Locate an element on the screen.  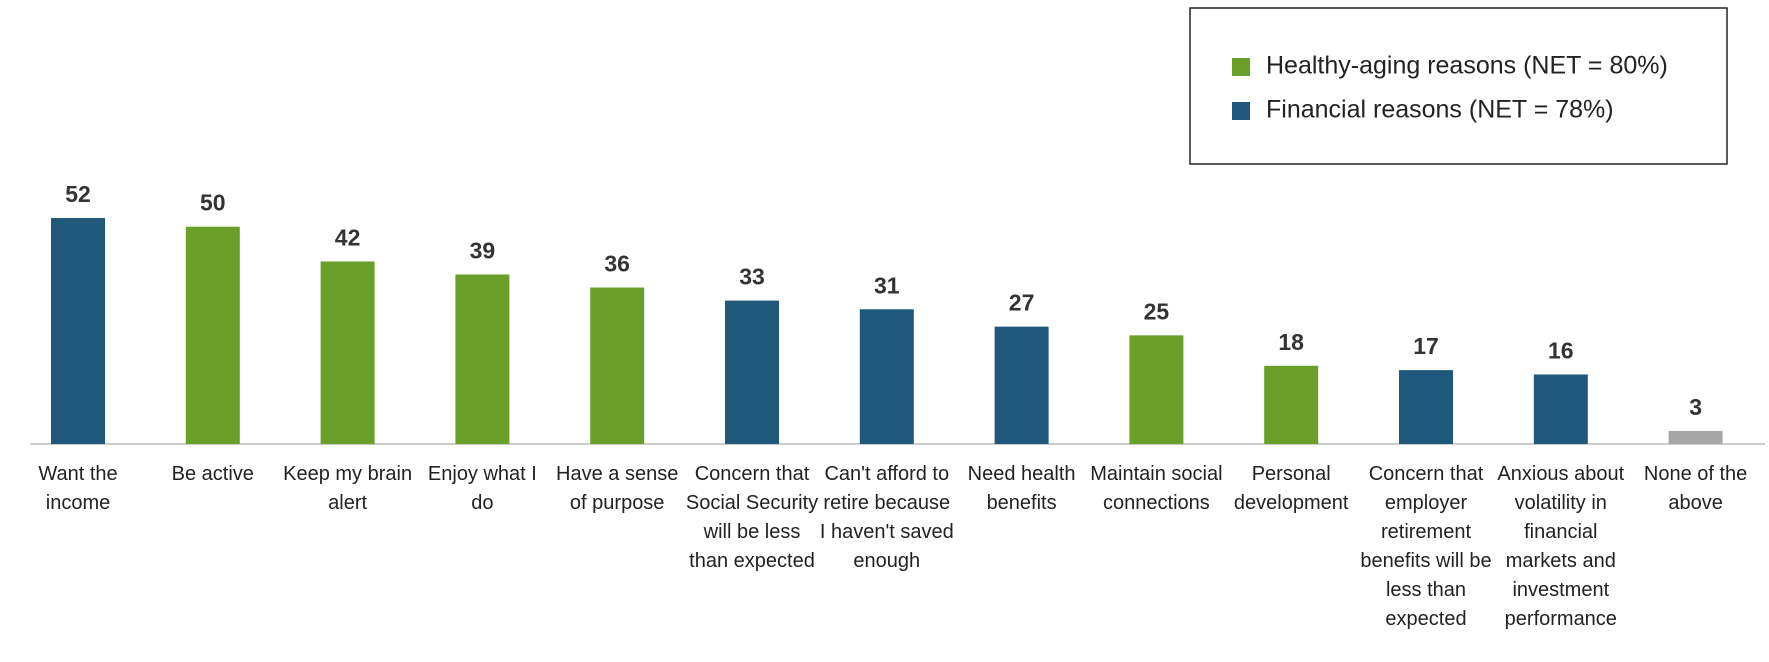
value-label: 33 is located at coordinates (752, 277).